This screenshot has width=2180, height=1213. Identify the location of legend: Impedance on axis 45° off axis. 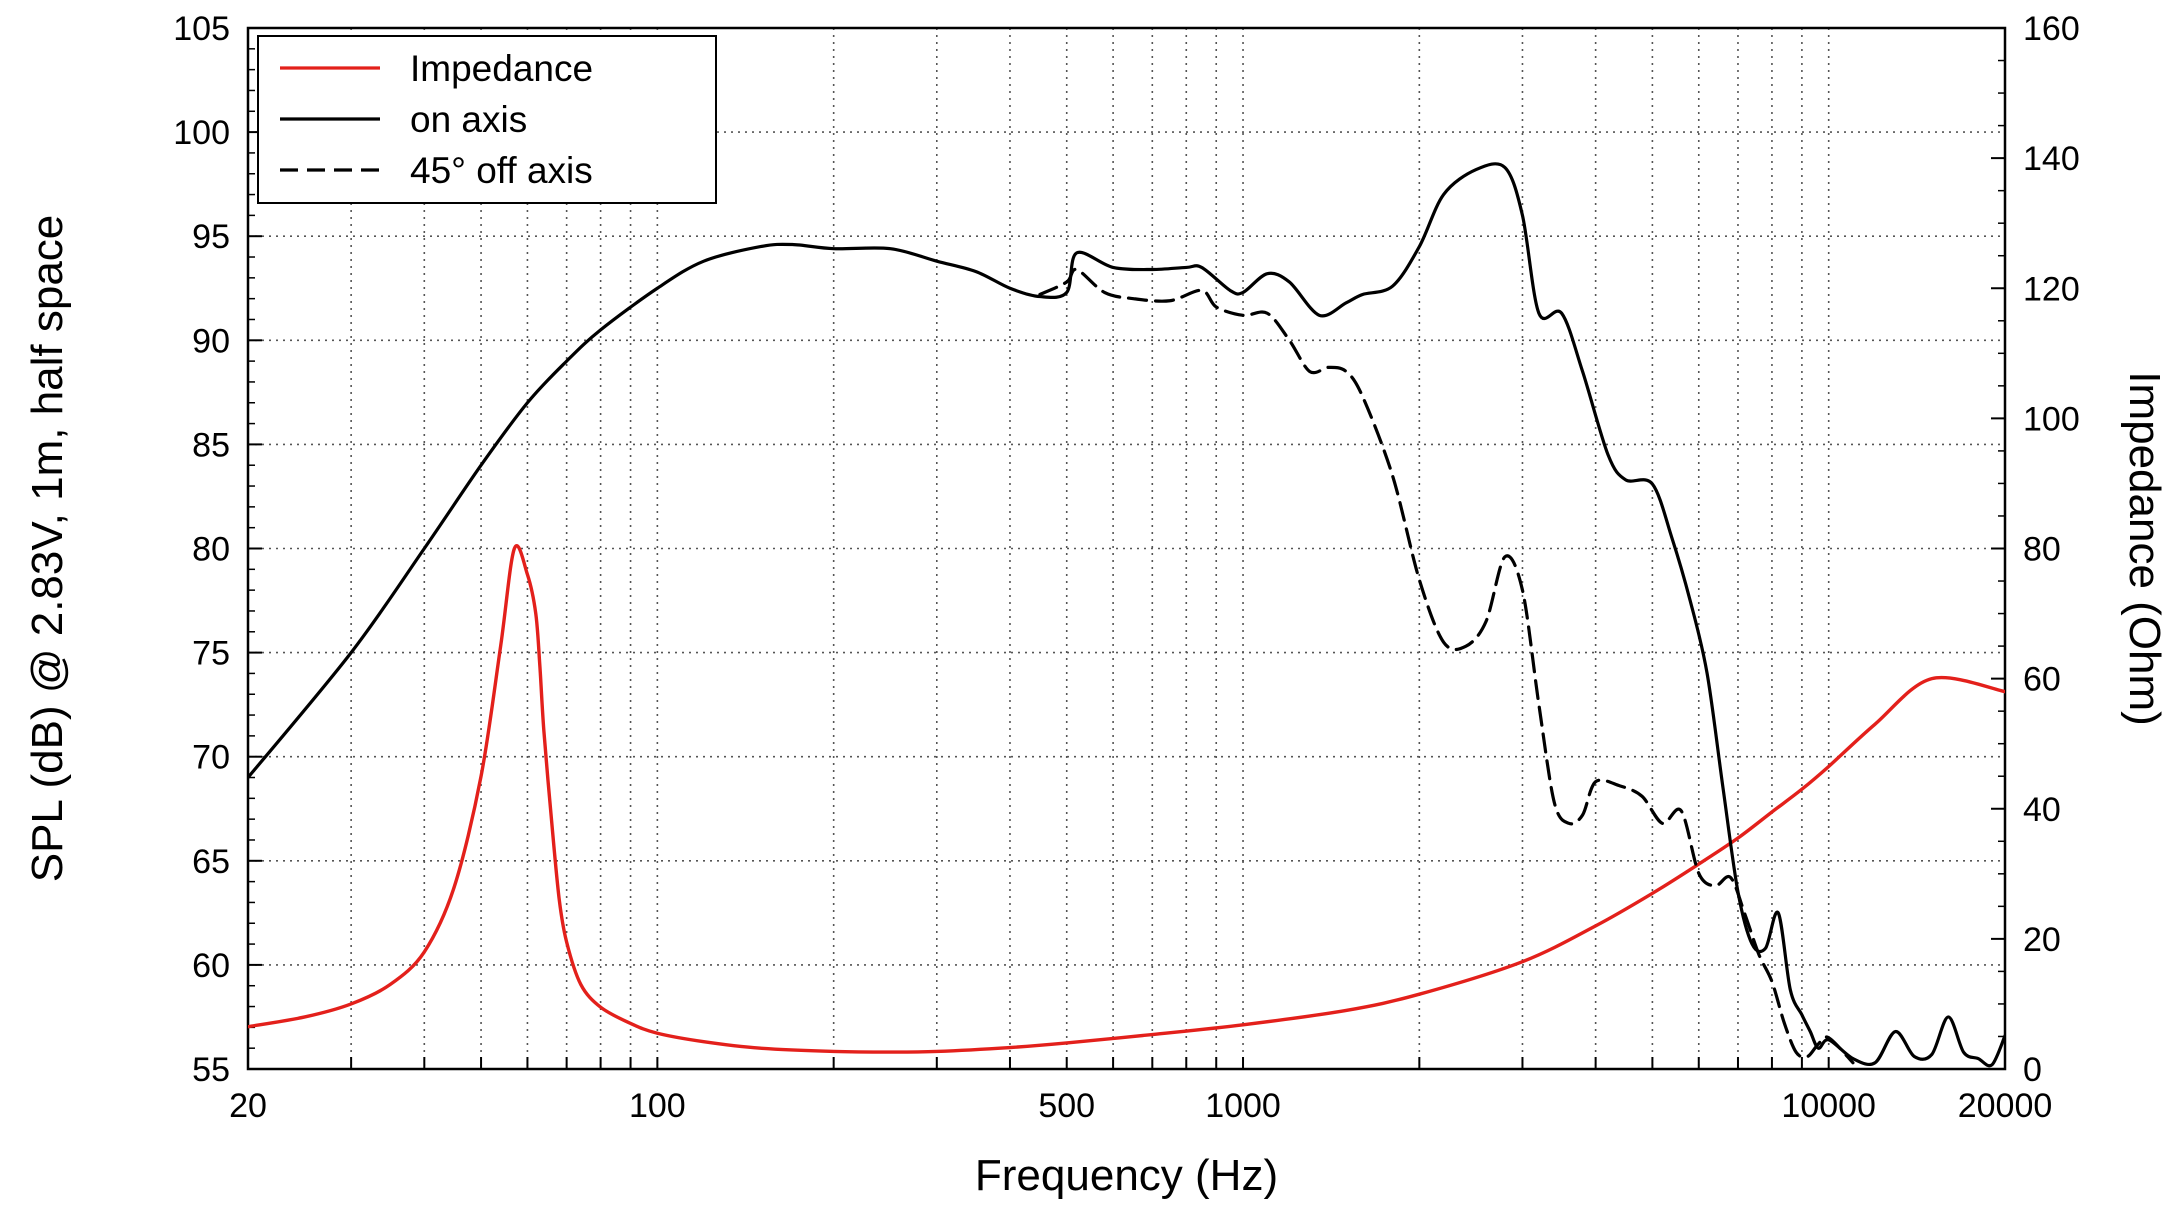
(487, 119).